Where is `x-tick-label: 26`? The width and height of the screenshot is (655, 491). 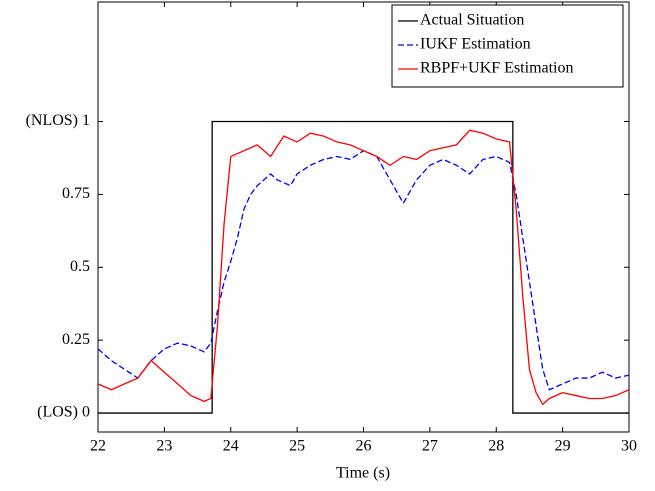
x-tick-label: 26 is located at coordinates (364, 446).